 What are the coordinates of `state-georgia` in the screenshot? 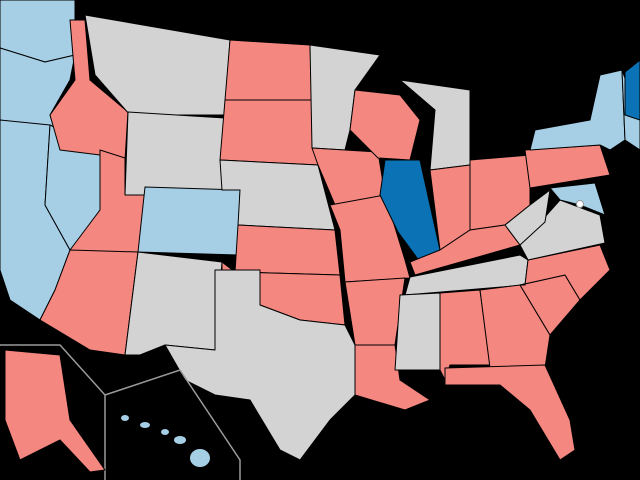 It's located at (515, 326).